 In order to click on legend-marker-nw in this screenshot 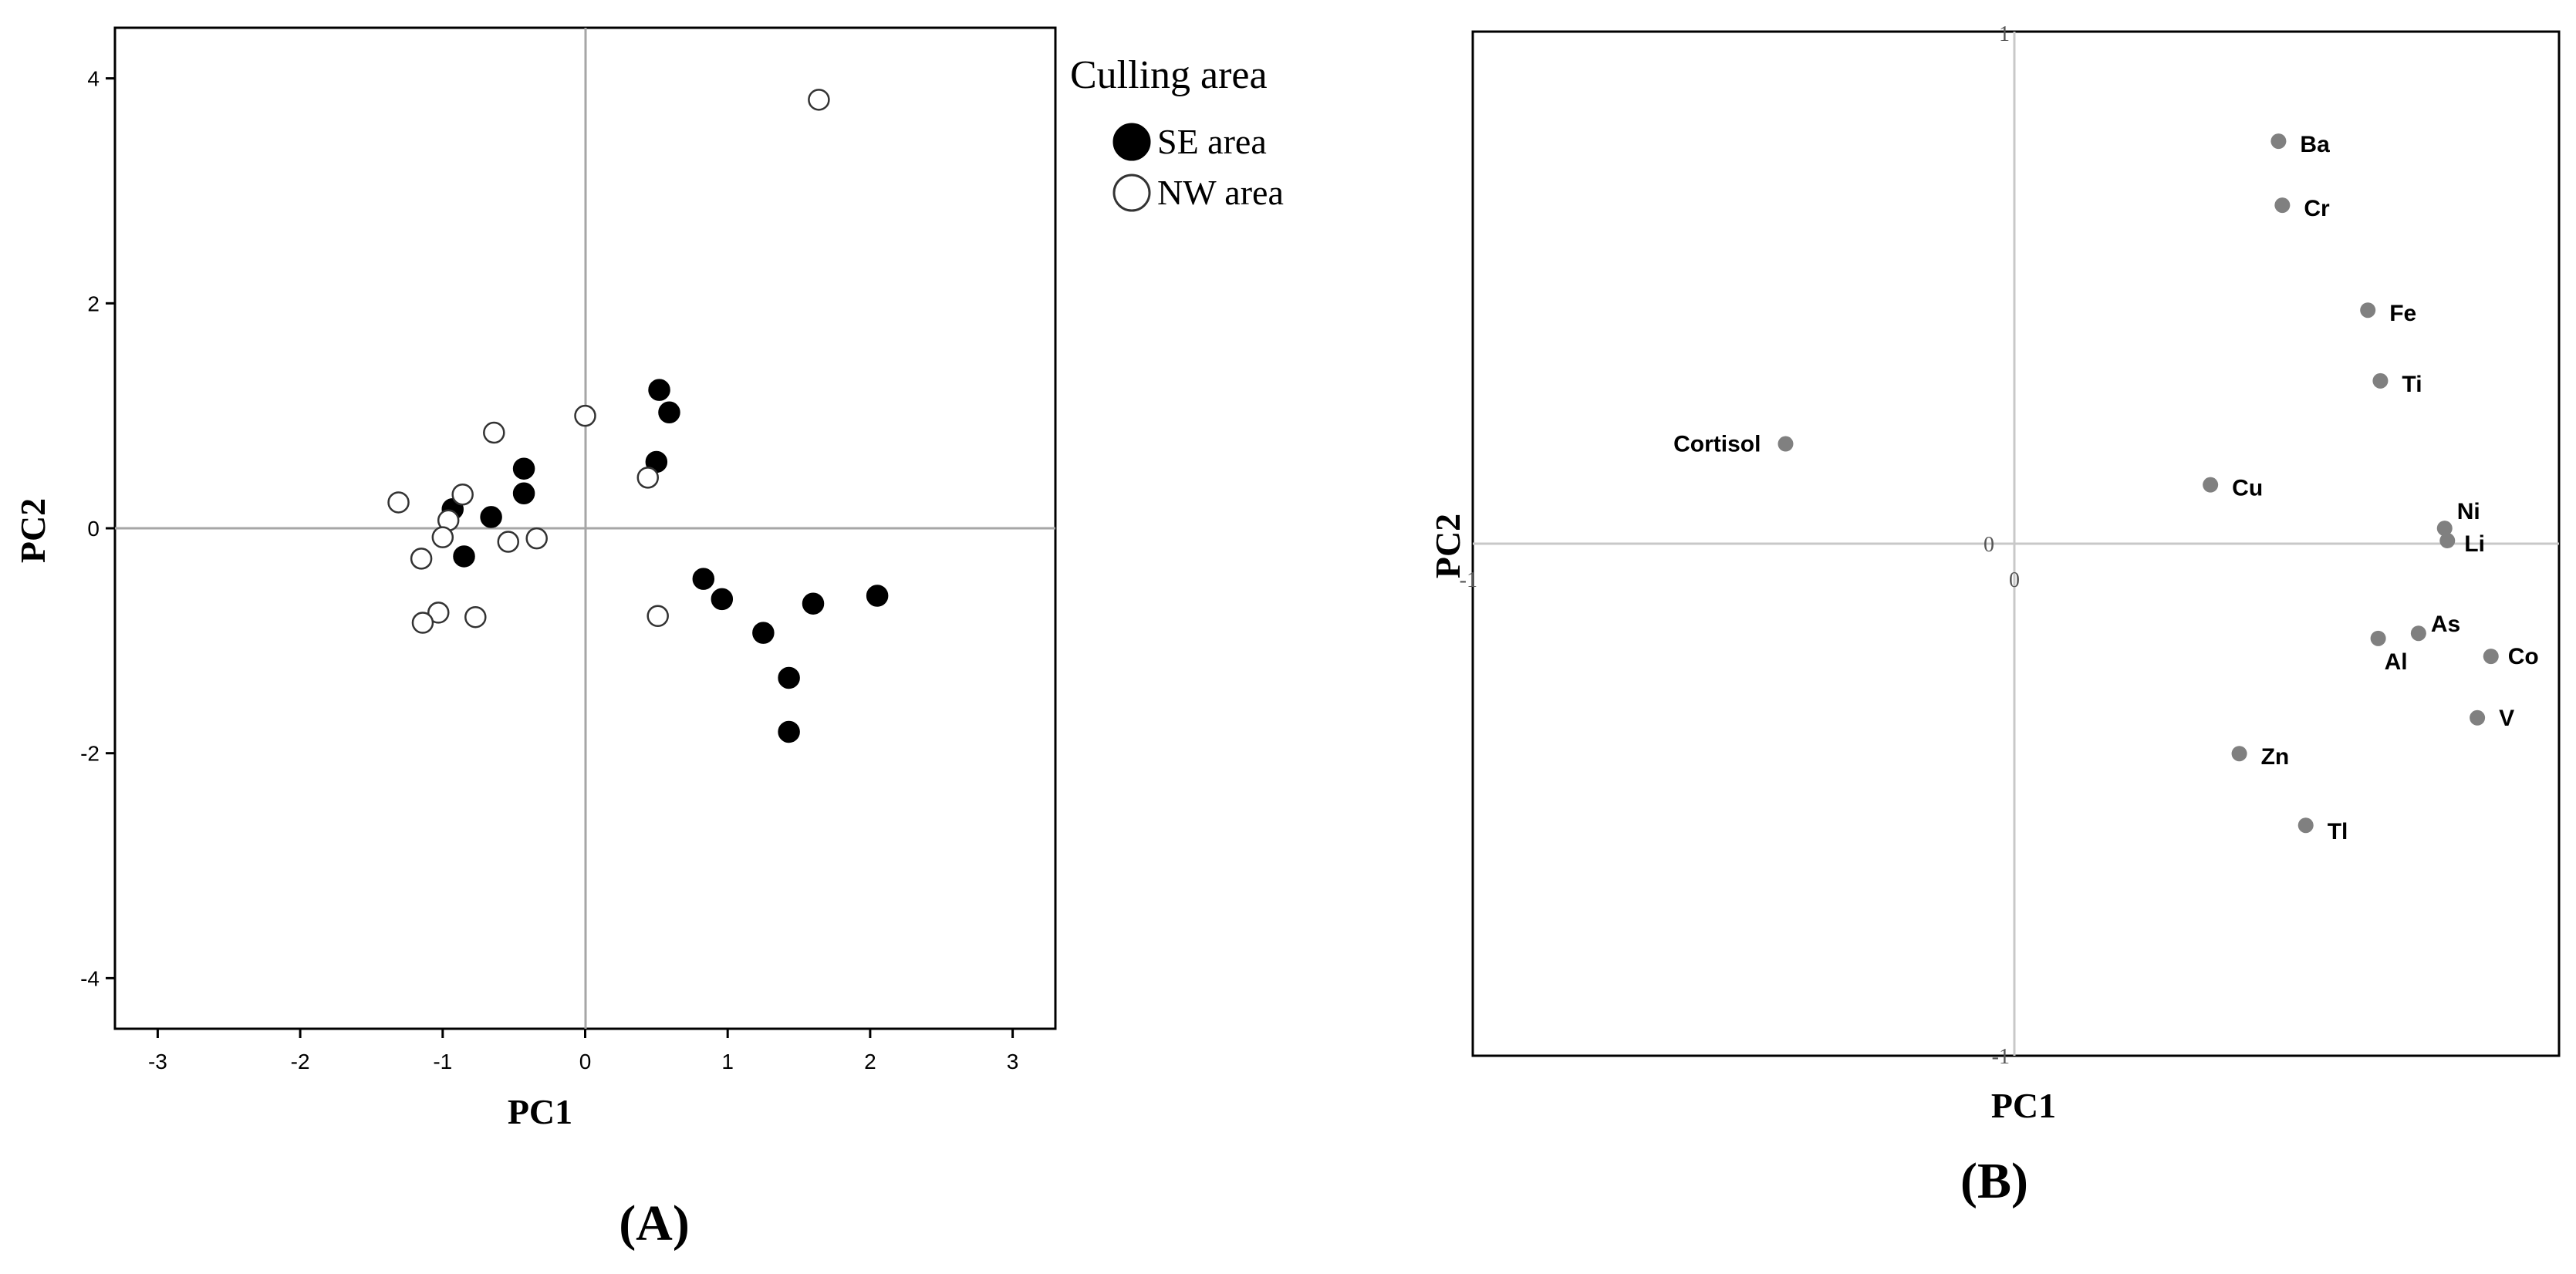, I will do `click(1132, 193)`.